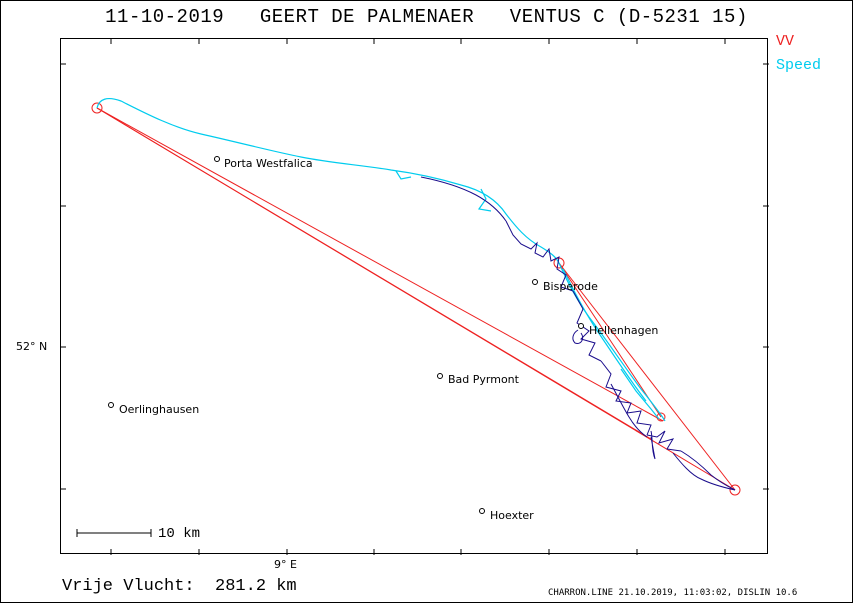 This screenshot has height=603, width=853. What do you see at coordinates (268, 163) in the screenshot?
I see `town-label: Porta Westfalica` at bounding box center [268, 163].